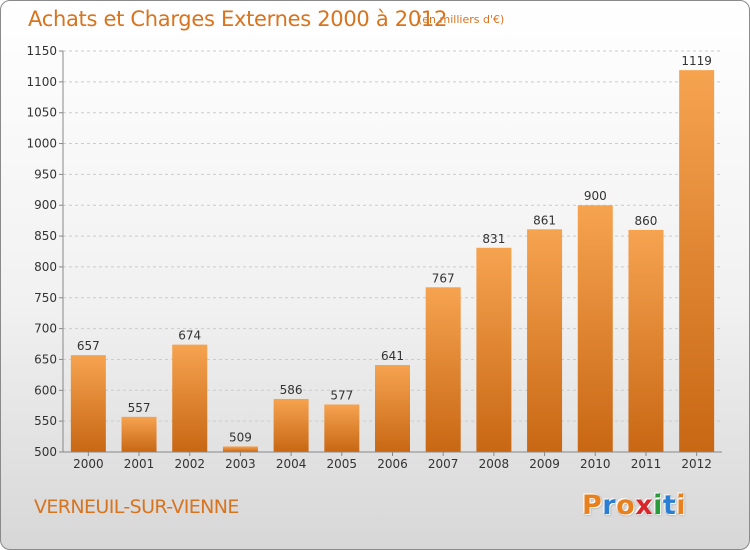  What do you see at coordinates (646, 221) in the screenshot?
I see `data-label: 860` at bounding box center [646, 221].